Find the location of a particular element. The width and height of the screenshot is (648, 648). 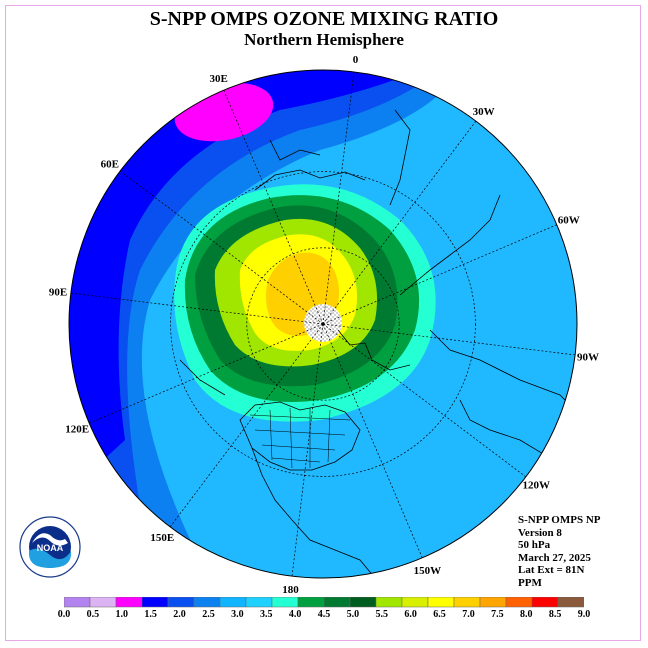

info-version: Version 8 is located at coordinates (540, 532).